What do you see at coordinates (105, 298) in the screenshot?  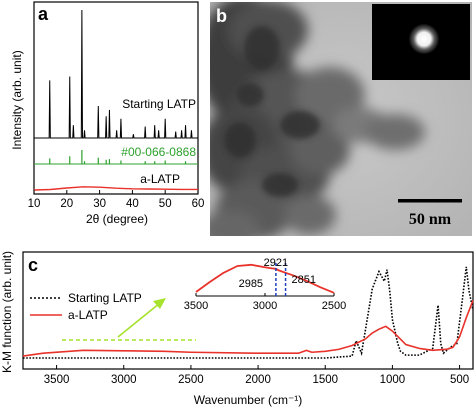 I see `c-legend-starting: Starting LATP` at bounding box center [105, 298].